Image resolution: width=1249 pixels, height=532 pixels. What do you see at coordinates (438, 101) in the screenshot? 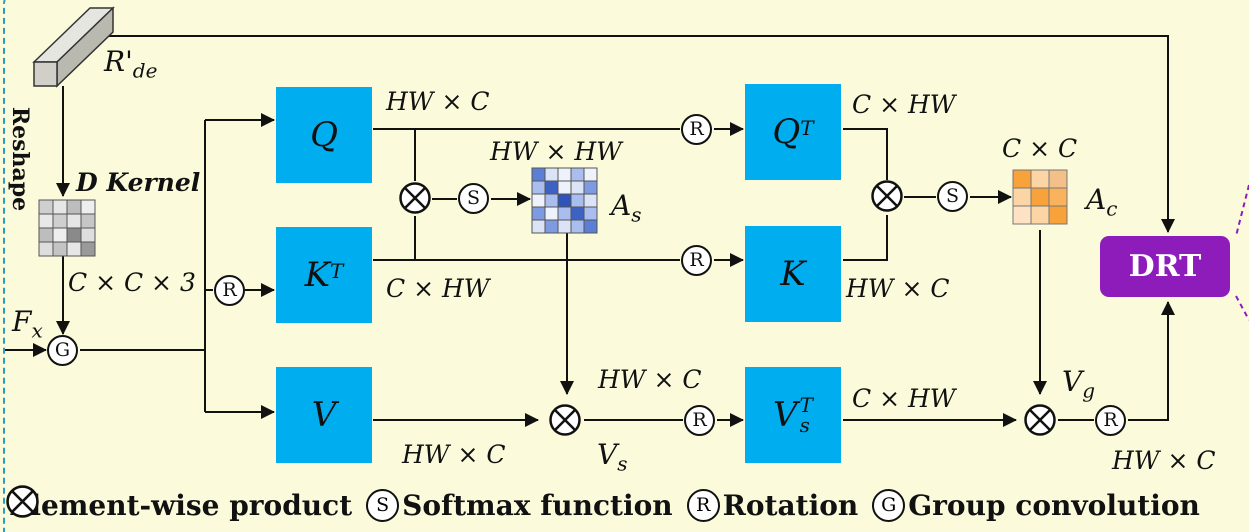
I see `q-dim-label: HW × C` at bounding box center [438, 101].